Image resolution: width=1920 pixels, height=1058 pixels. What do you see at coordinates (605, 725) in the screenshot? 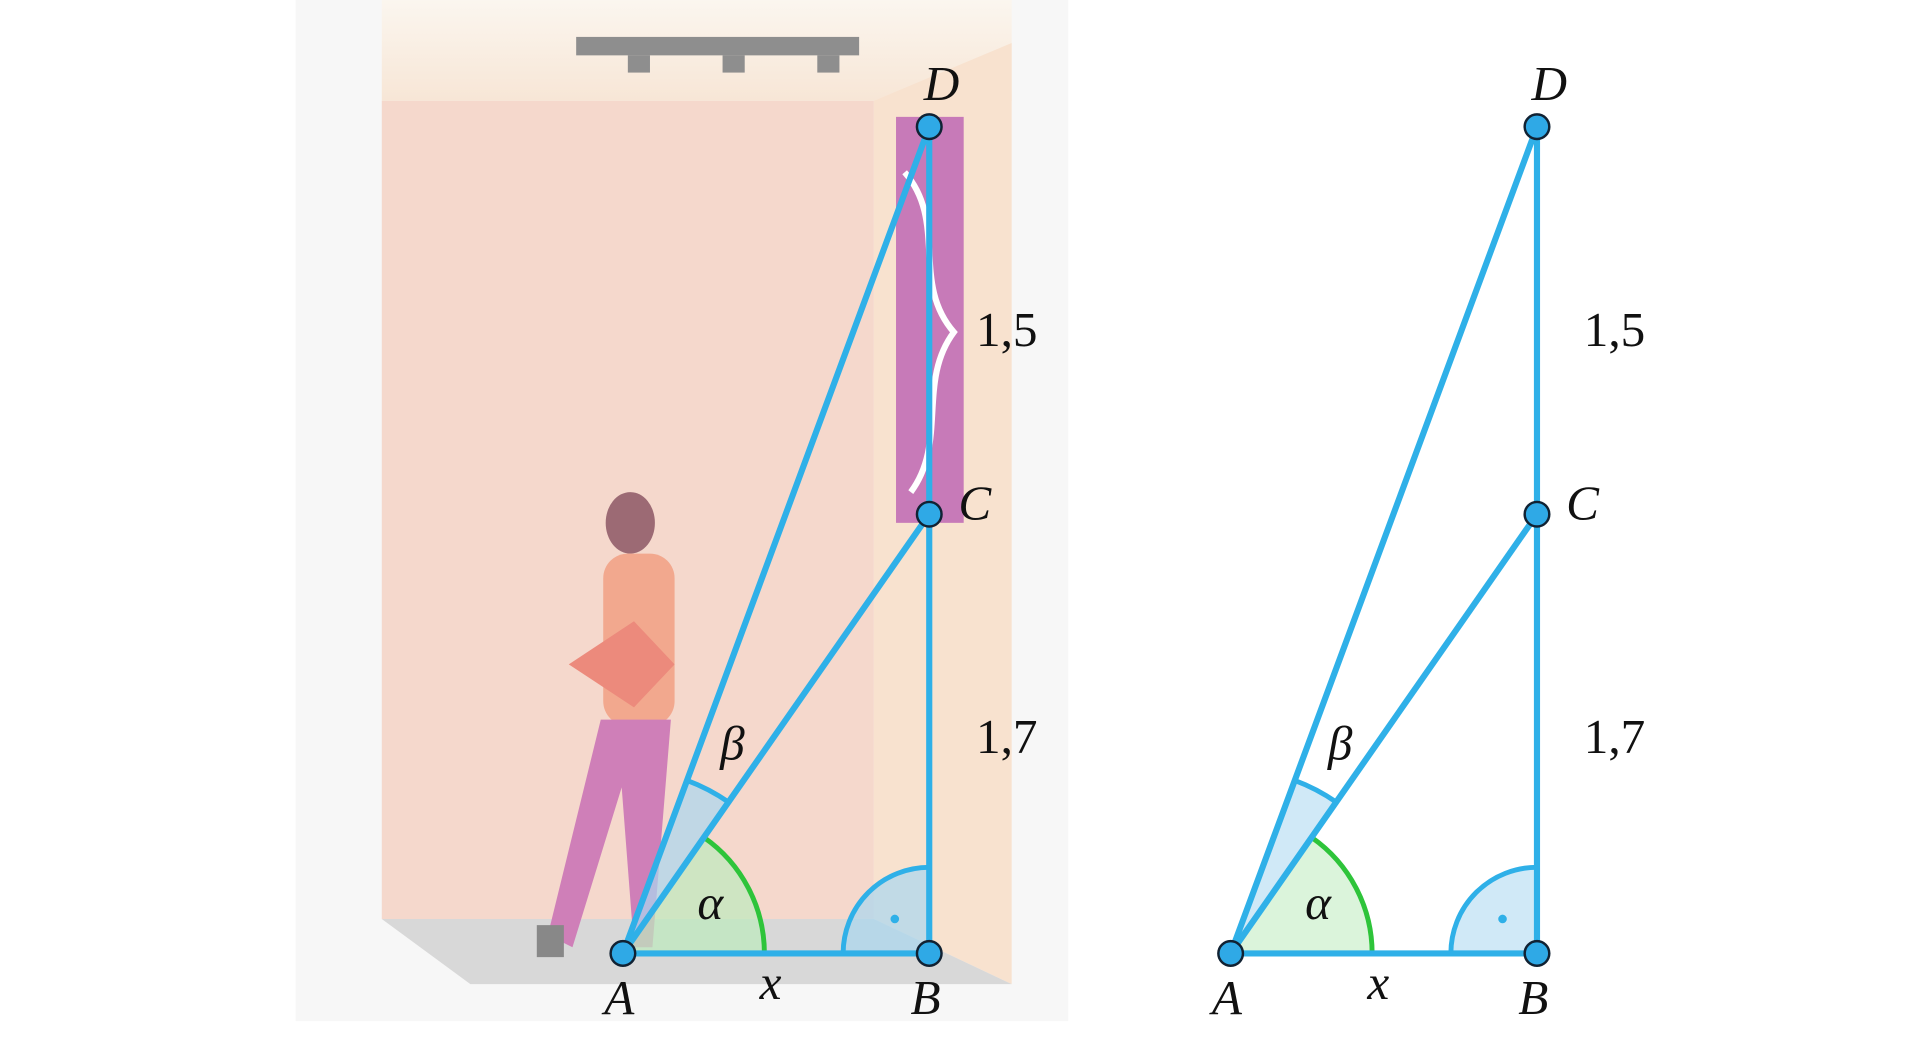
I see `person` at bounding box center [605, 725].